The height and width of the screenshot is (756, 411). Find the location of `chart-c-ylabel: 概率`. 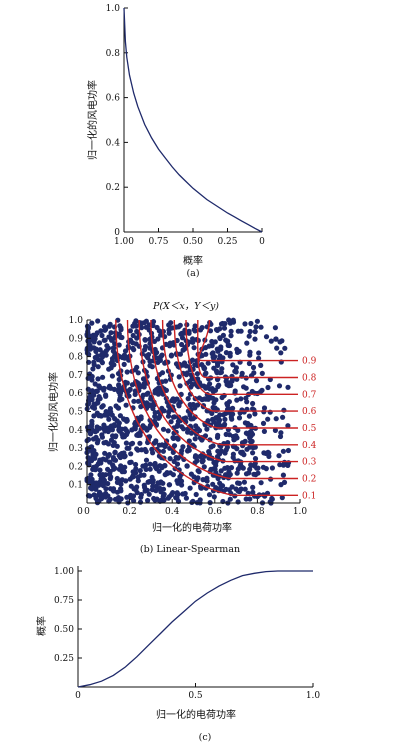

chart-c-ylabel: 概率 is located at coordinates (41, 626).